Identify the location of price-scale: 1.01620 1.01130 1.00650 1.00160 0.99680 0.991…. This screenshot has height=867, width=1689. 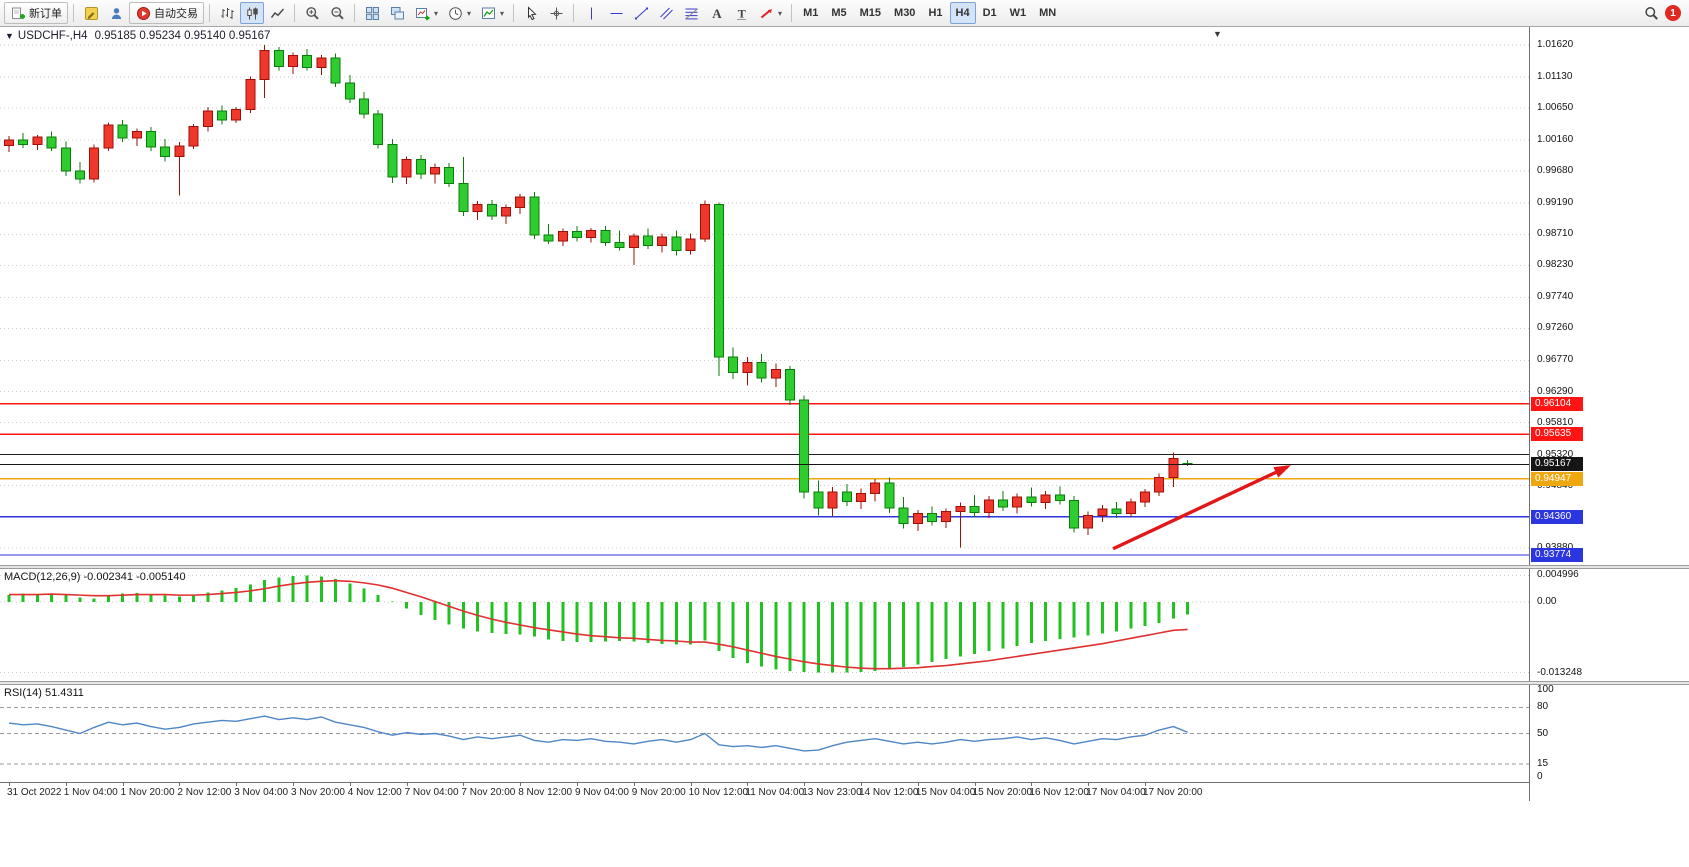
(1609, 414).